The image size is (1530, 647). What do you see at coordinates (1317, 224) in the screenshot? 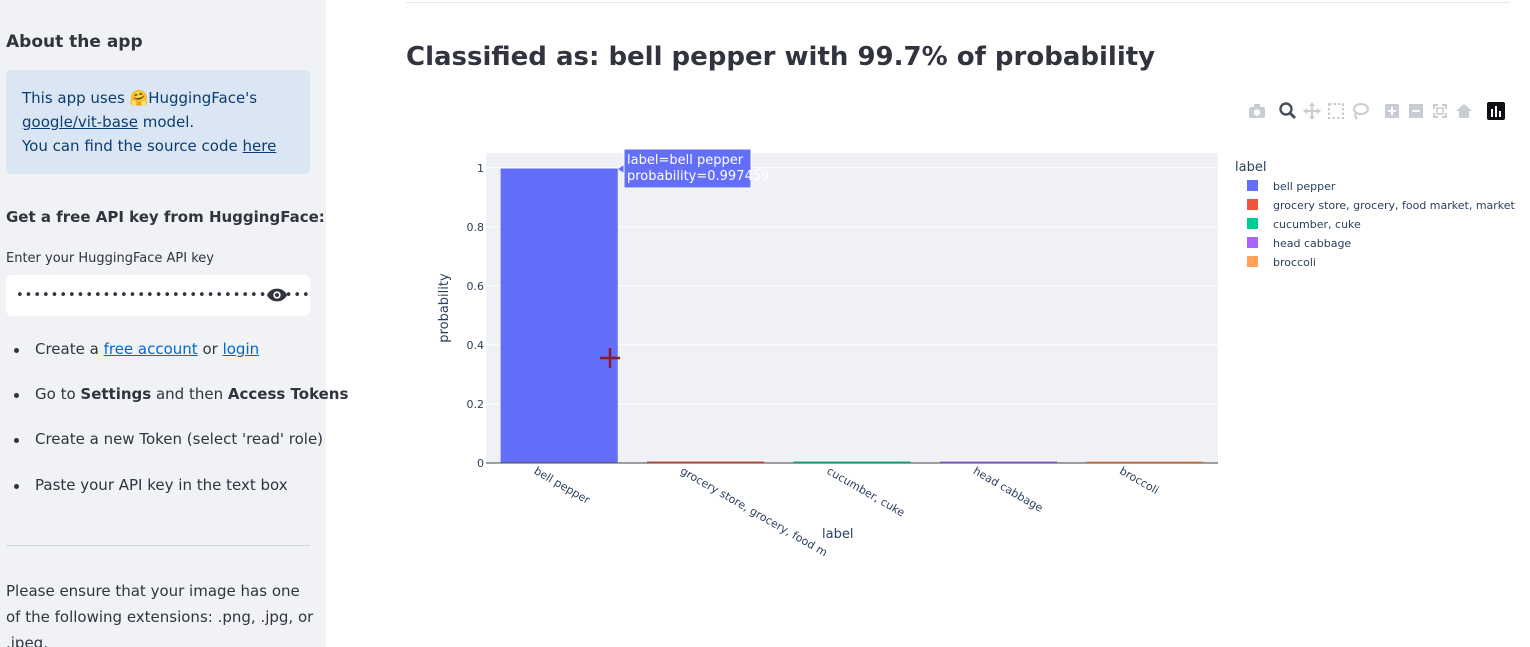
I see `legend-item: cucumber, cuke` at bounding box center [1317, 224].